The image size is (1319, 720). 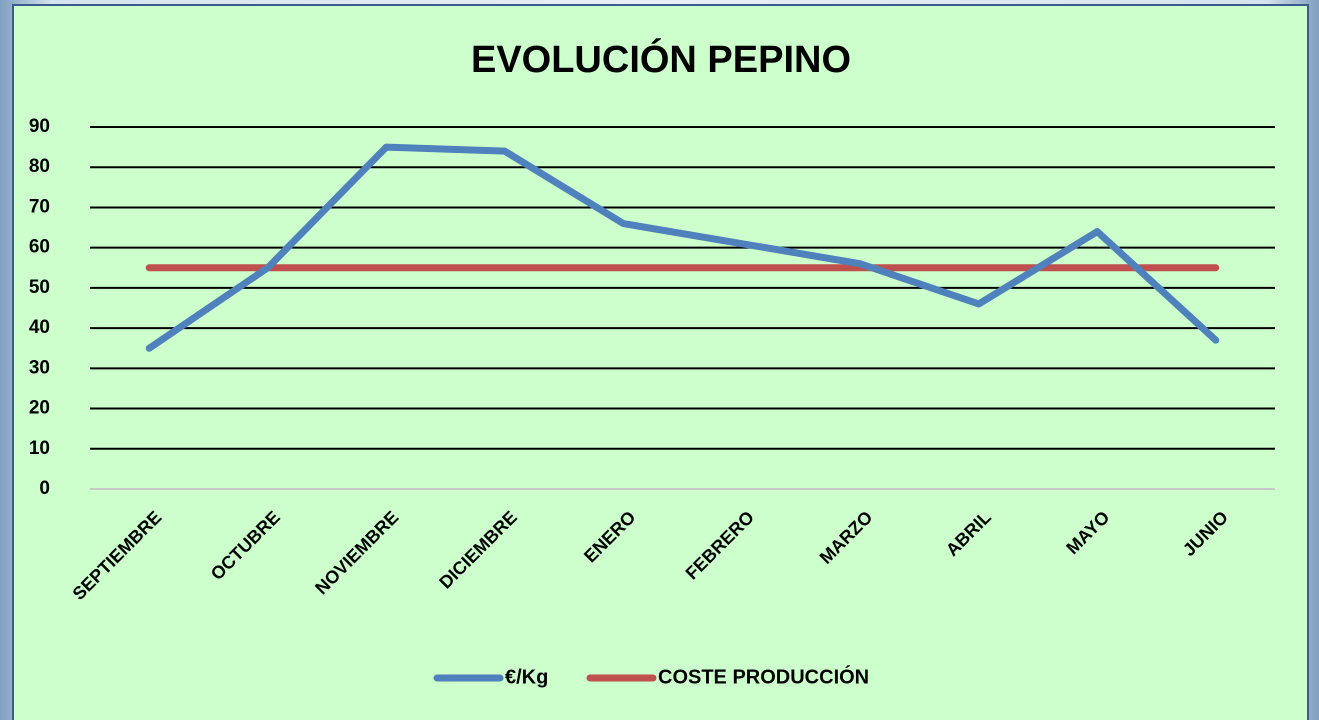 What do you see at coordinates (39, 247) in the screenshot?
I see `y-tick-label: 60` at bounding box center [39, 247].